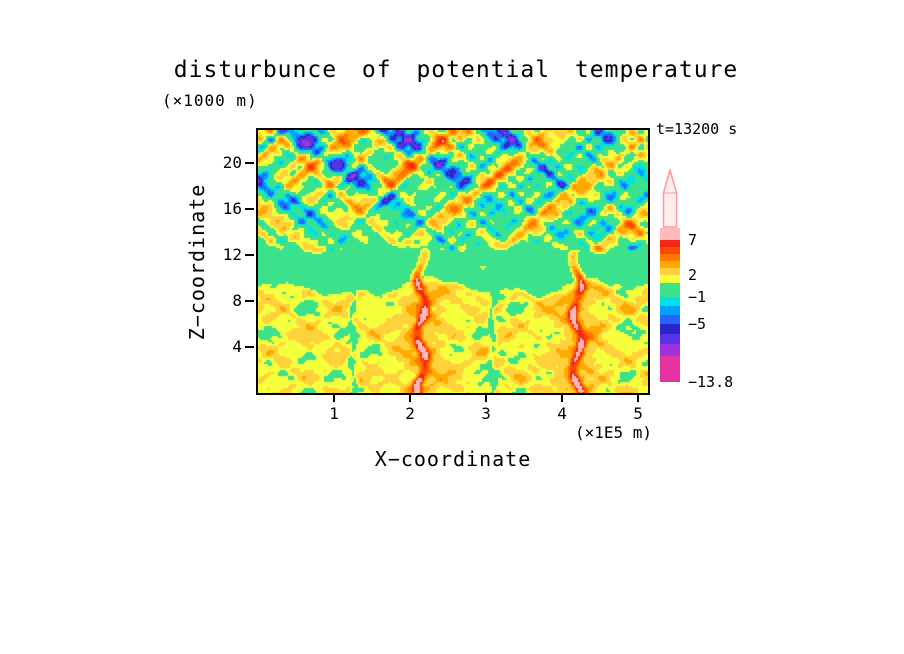 The height and width of the screenshot is (654, 904). Describe the element at coordinates (456, 70) in the screenshot. I see `chart-title: disturbunce of potential temperature` at that location.